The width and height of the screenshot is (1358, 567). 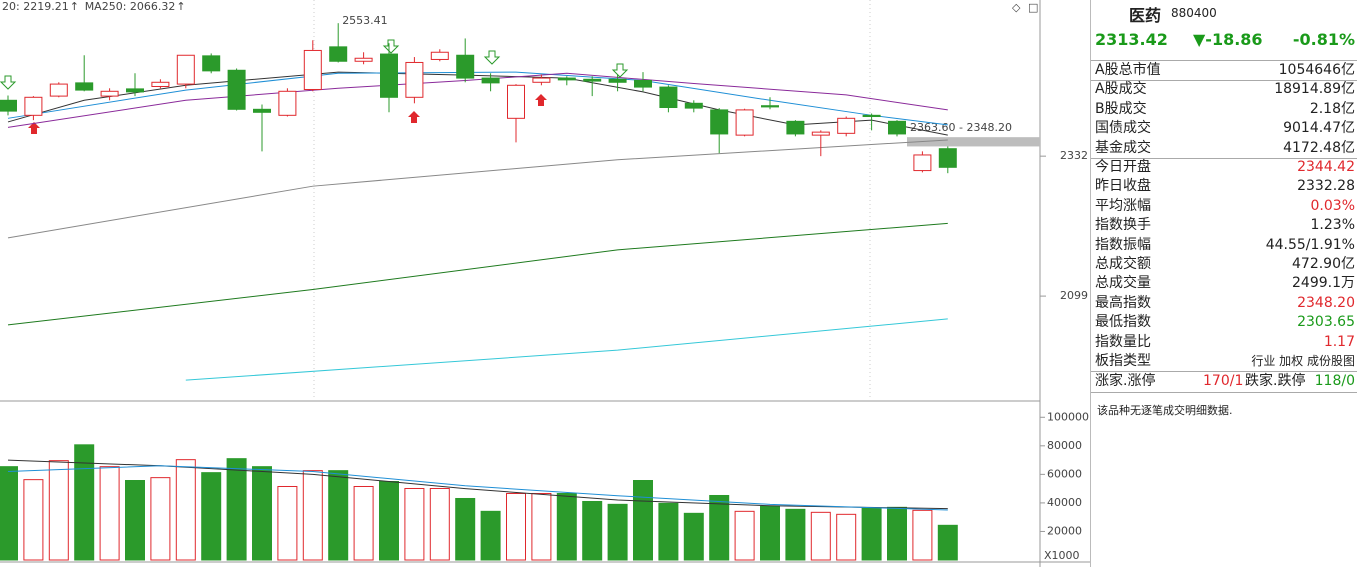 What do you see at coordinates (1339, 341) in the screenshot?
I see `value: 1.17` at bounding box center [1339, 341].